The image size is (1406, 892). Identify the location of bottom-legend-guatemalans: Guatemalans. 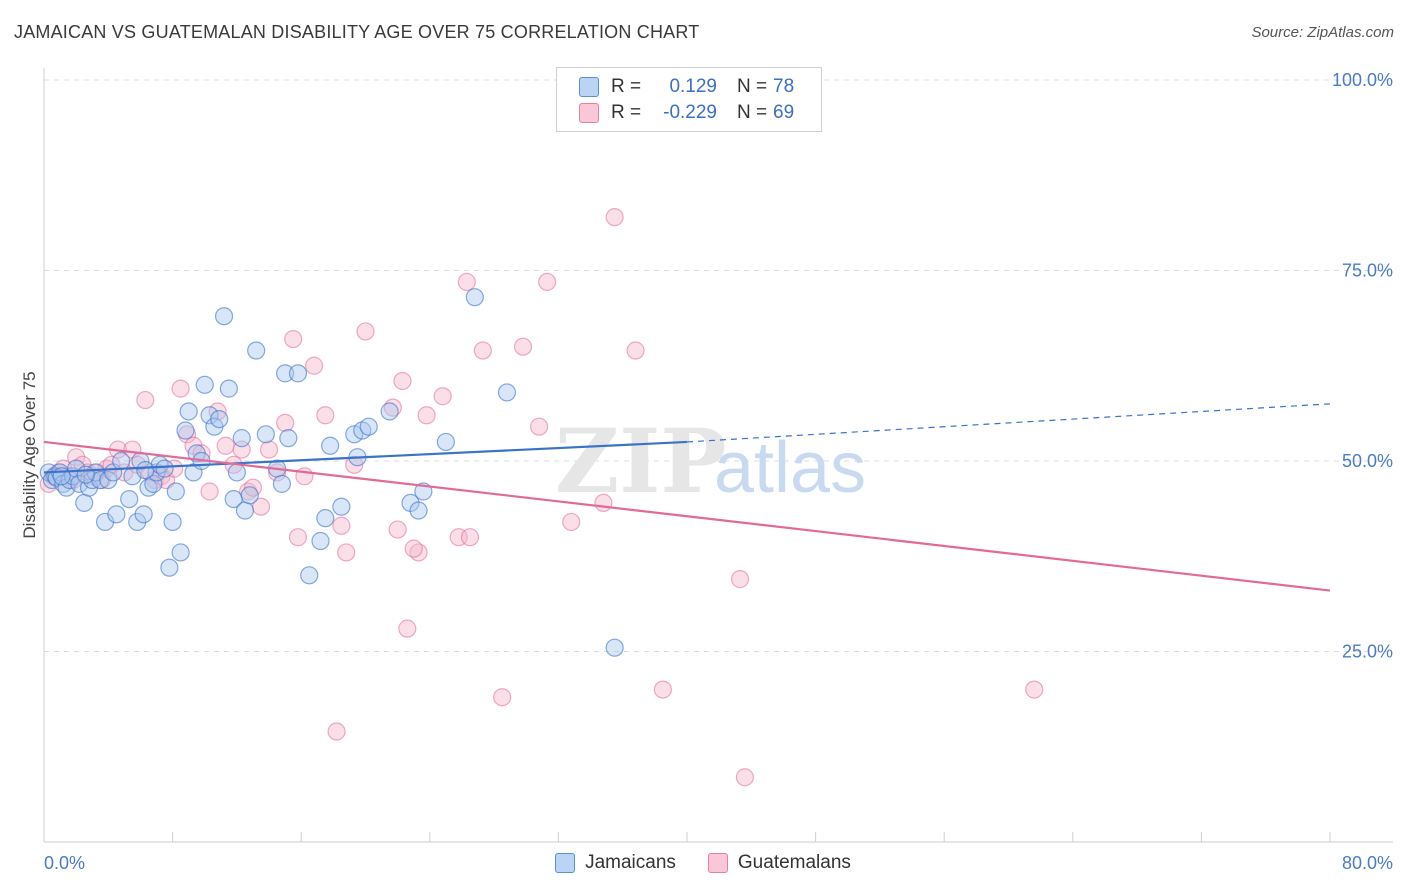
(779, 863).